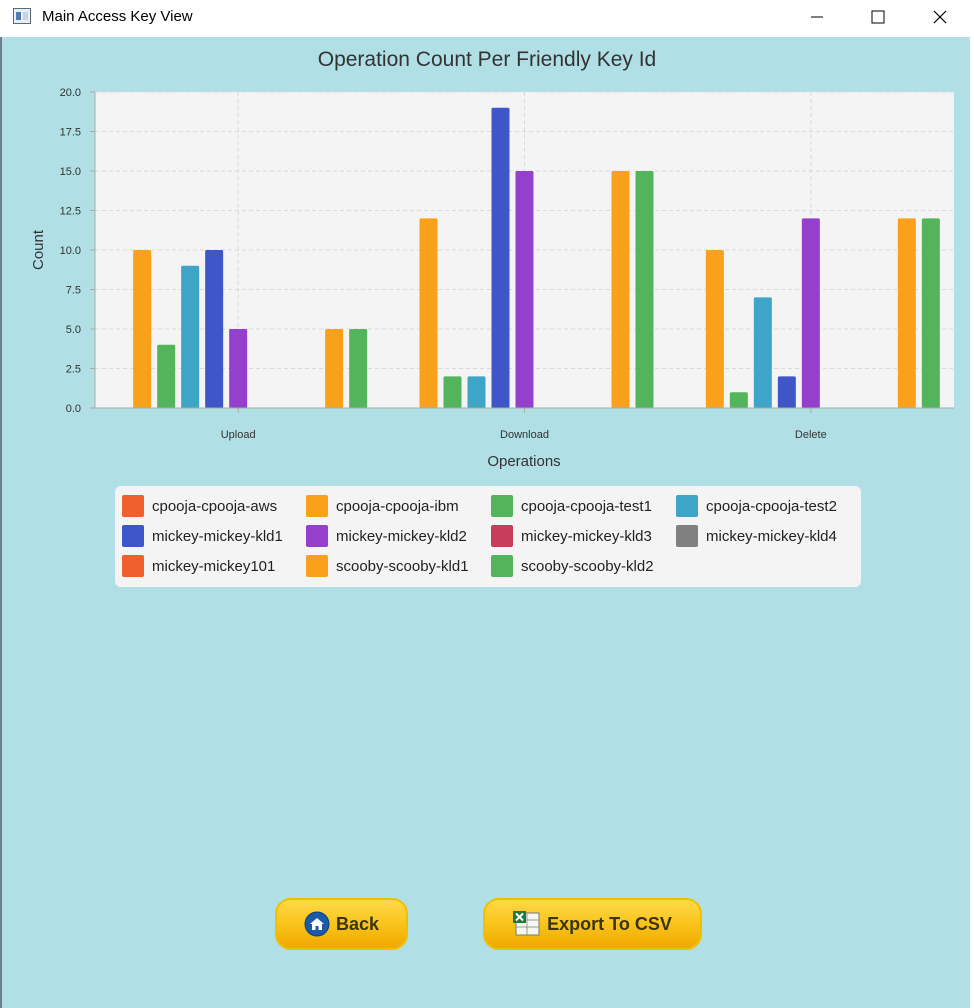 Image resolution: width=974 pixels, height=1008 pixels. Describe the element at coordinates (214, 566) in the screenshot. I see `legend-label: mickey-mickey101` at that location.